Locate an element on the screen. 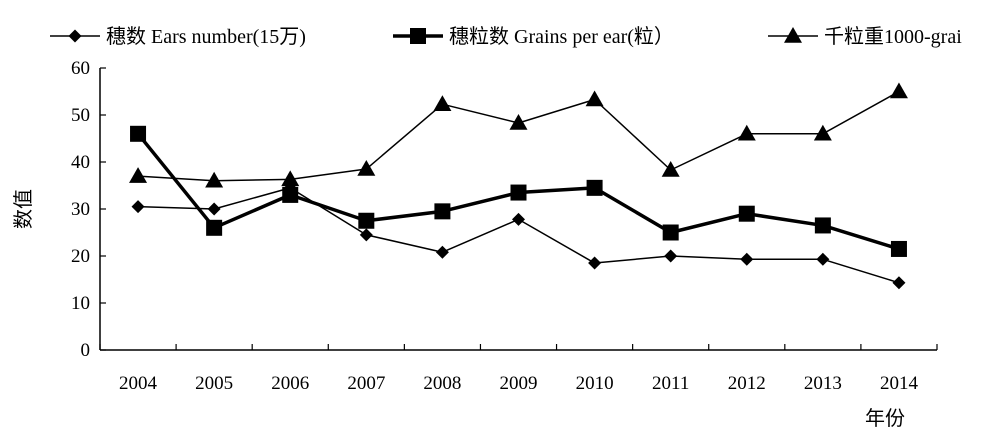 The image size is (1000, 437). y-tick-label: 0 is located at coordinates (86, 350).